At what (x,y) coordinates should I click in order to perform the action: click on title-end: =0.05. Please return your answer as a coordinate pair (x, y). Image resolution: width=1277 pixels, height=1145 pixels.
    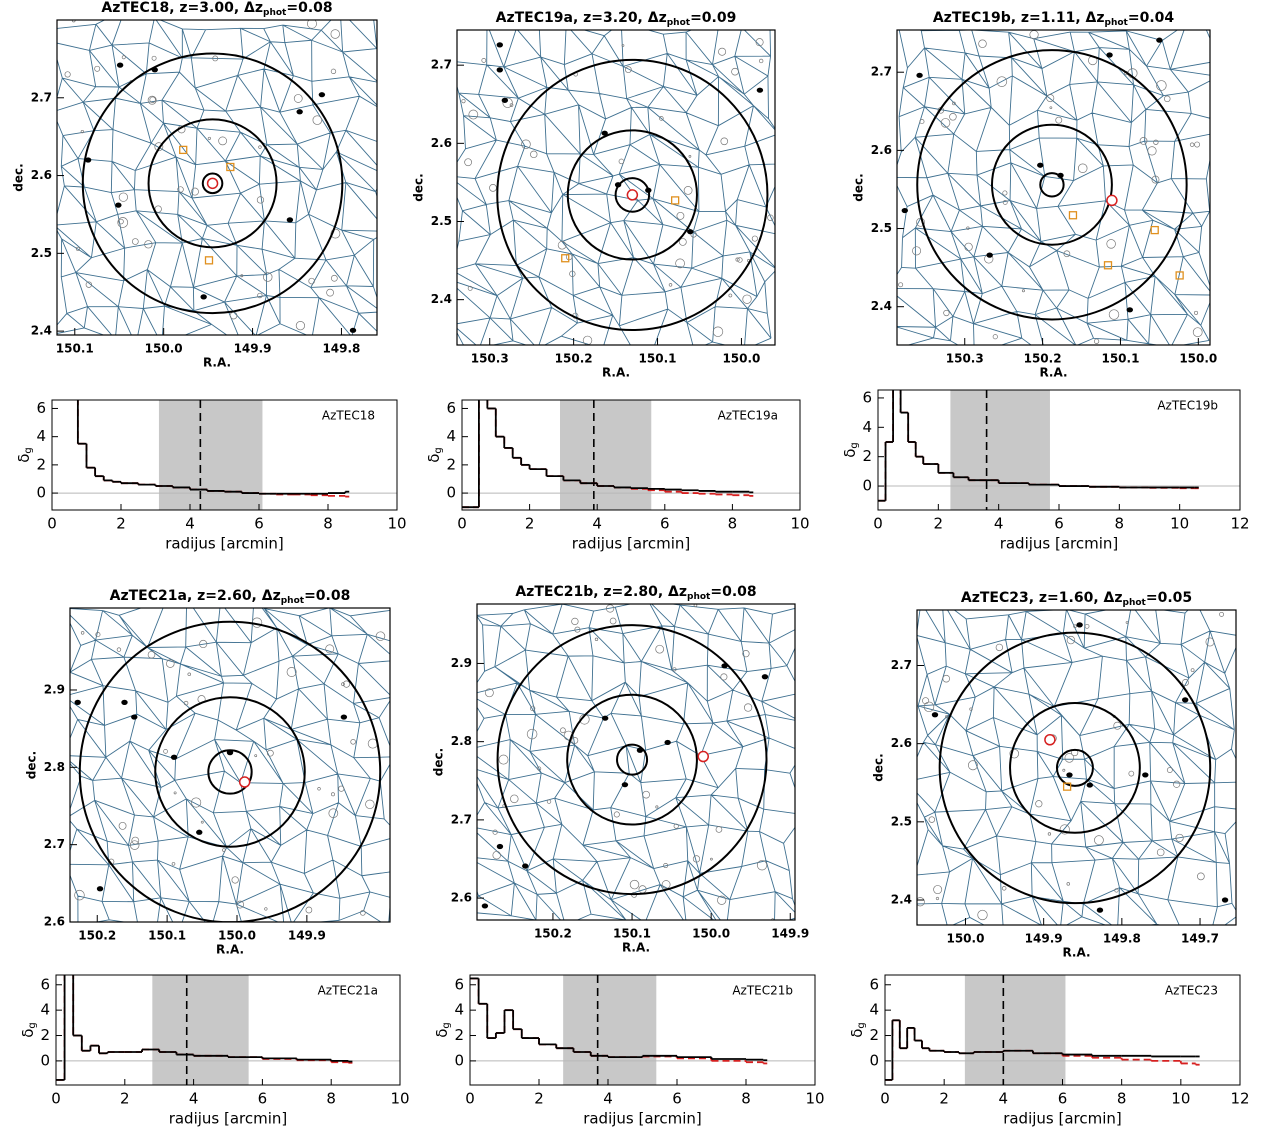
    Looking at the image, I should click on (1169, 598).